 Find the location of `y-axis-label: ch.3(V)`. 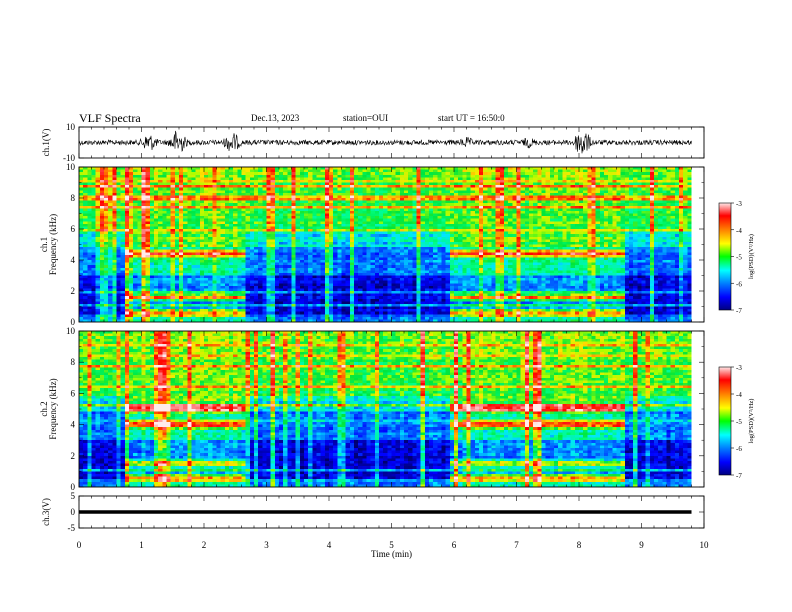

y-axis-label: ch.3(V) is located at coordinates (46, 512).